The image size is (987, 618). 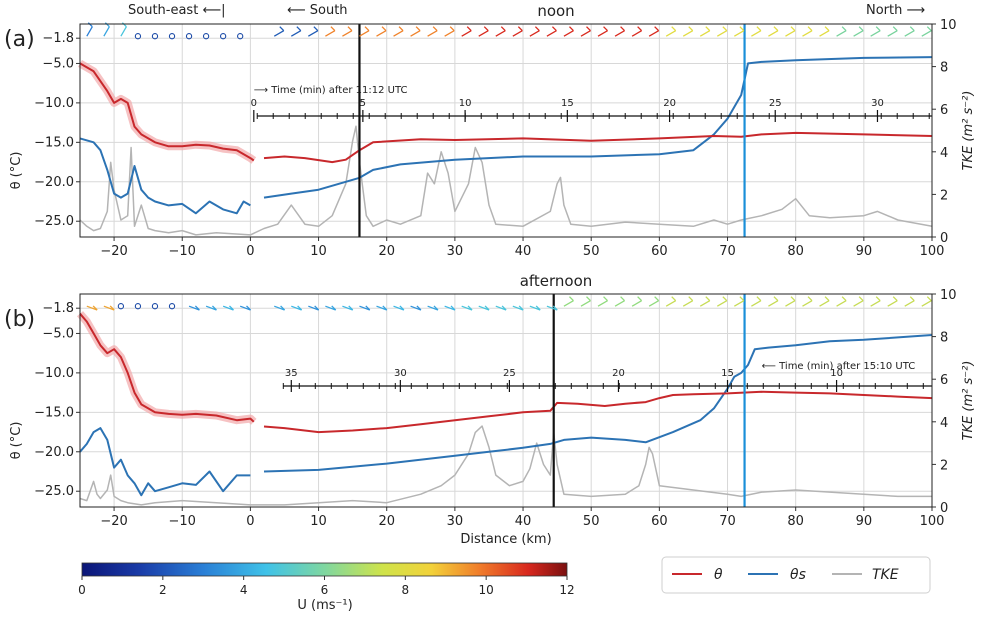 What do you see at coordinates (318, 521) in the screenshot?
I see `x-tick-label: 10` at bounding box center [318, 521].